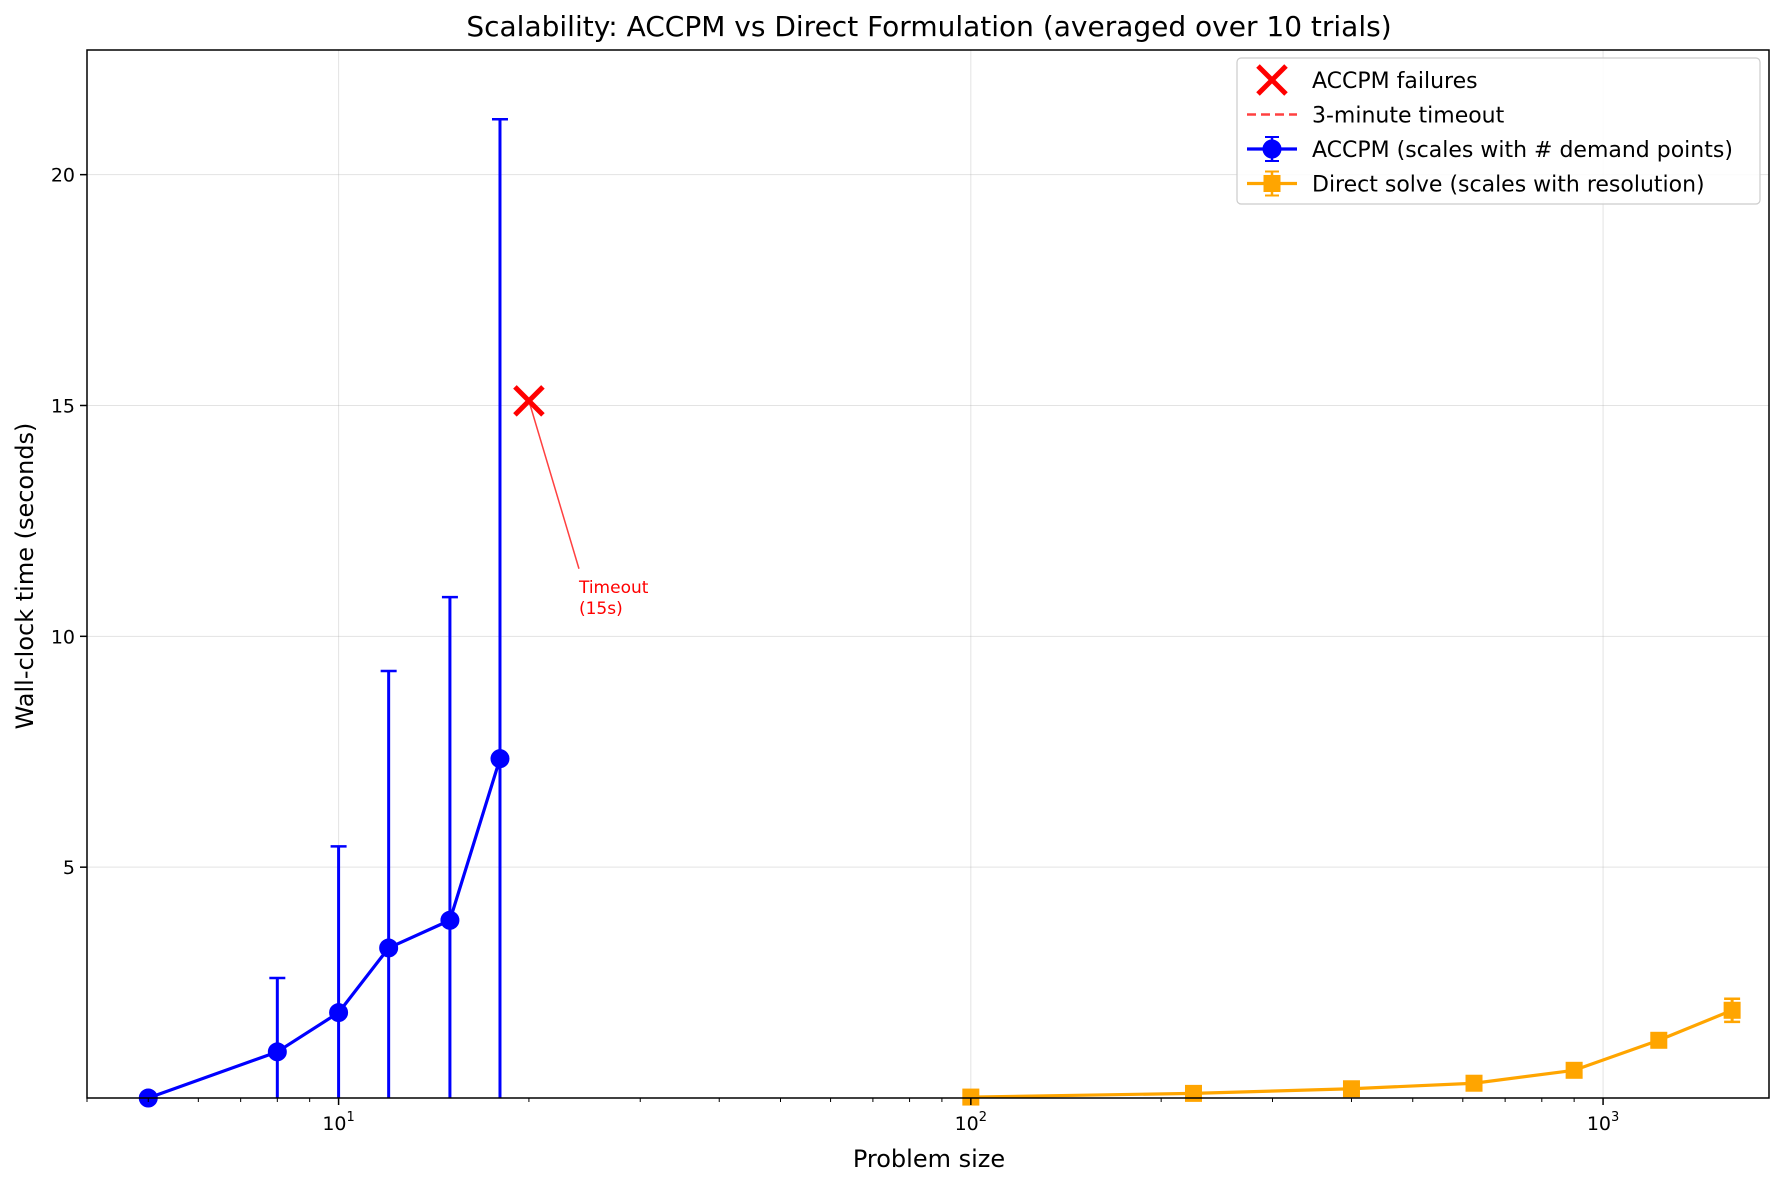  Describe the element at coordinates (63, 176) in the screenshot. I see `y-tick-label: 20` at that location.